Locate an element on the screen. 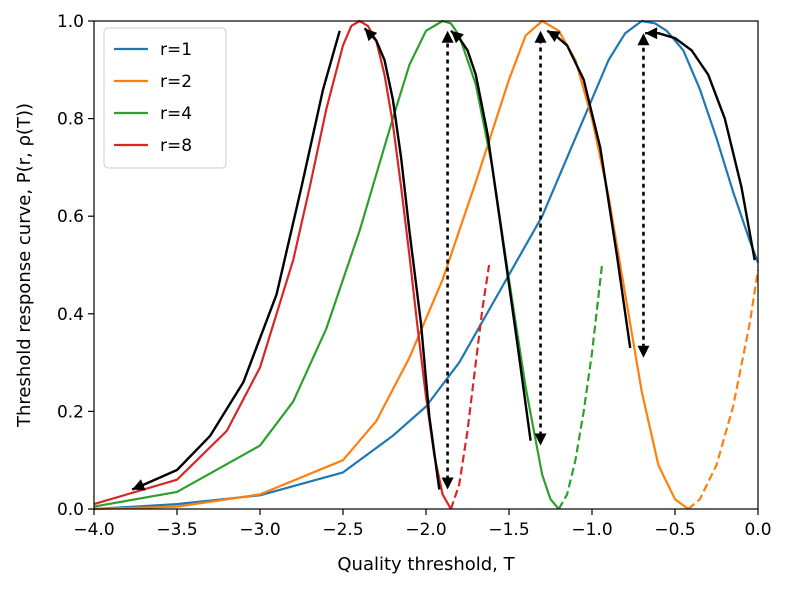 Image resolution: width=789 pixels, height=590 pixels. y-tick-label: 1.0 is located at coordinates (70, 22).